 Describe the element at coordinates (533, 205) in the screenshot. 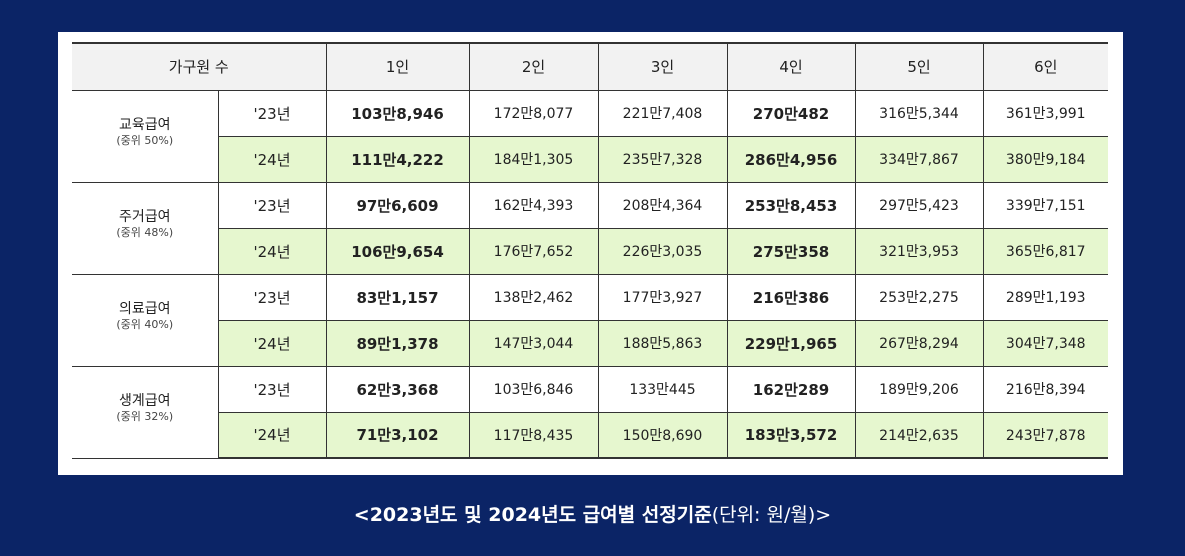

I see `value-cell: 162만4,393` at that location.